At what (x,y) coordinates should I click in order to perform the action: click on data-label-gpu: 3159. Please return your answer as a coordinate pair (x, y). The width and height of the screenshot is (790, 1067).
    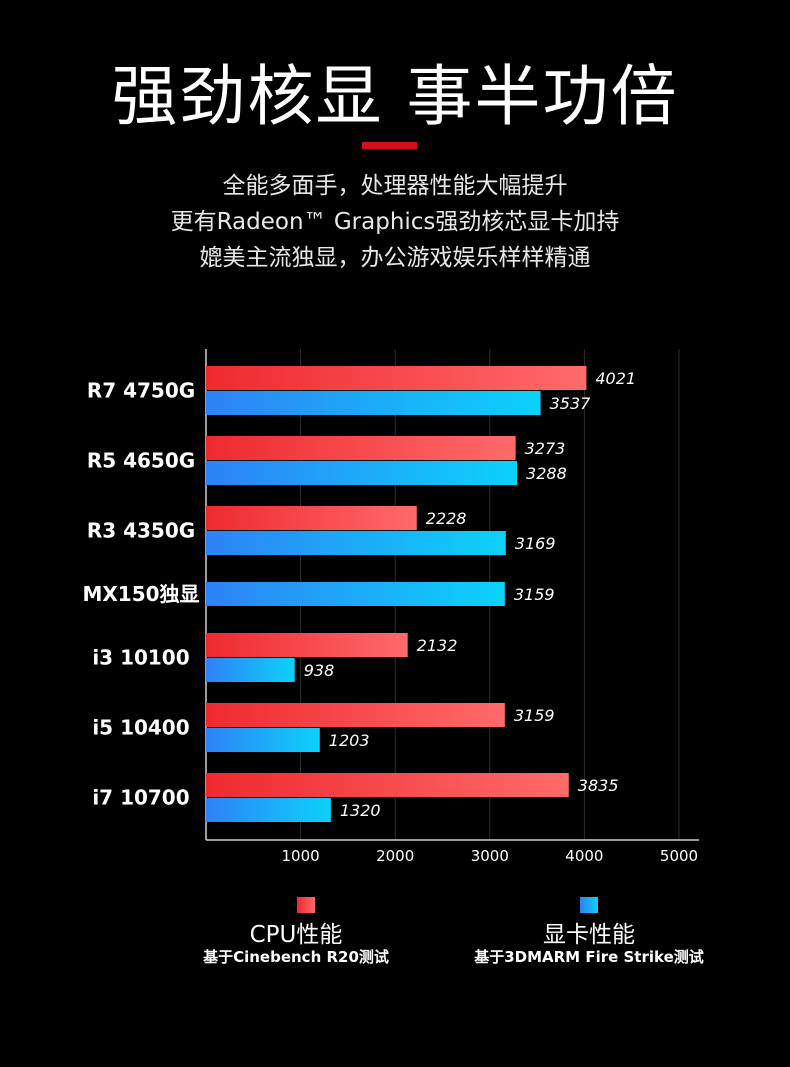
    Looking at the image, I should click on (534, 594).